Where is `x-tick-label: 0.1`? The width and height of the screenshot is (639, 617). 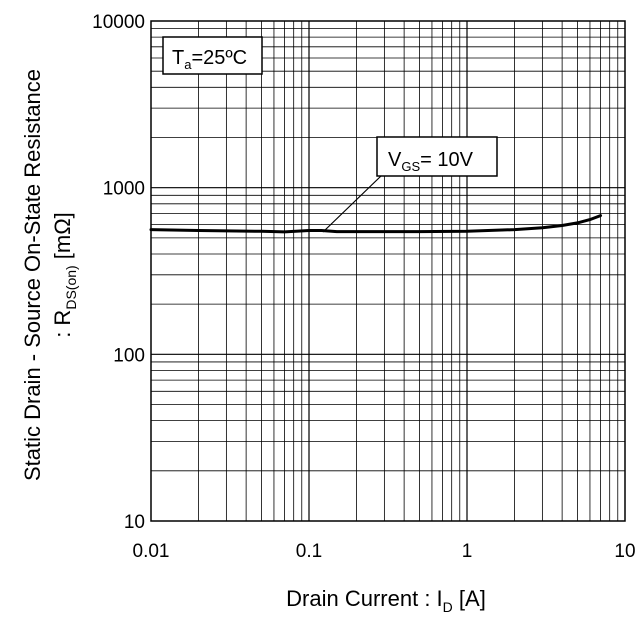 x-tick-label: 0.1 is located at coordinates (309, 551).